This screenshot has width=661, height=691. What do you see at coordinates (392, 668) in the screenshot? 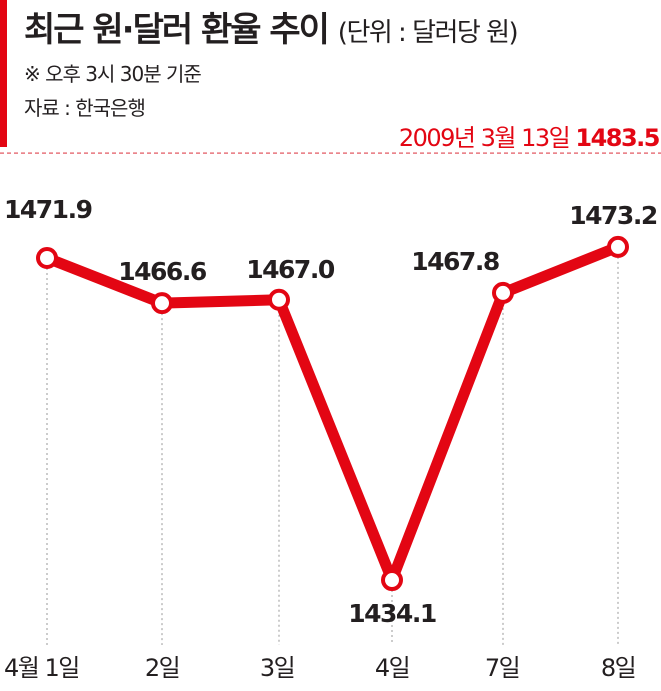
I see `x-tick-label: 4일` at bounding box center [392, 668].